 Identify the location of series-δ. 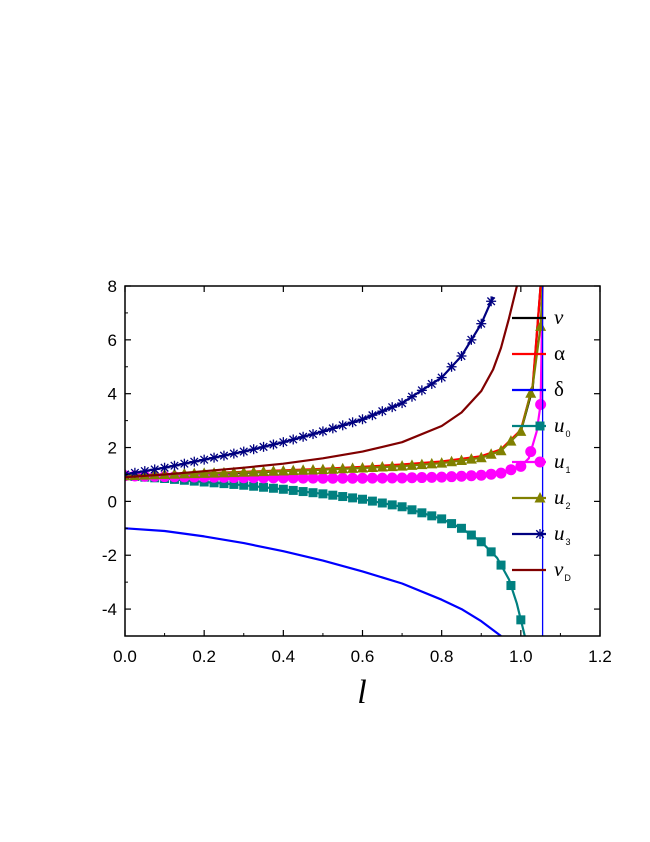
(313, 581).